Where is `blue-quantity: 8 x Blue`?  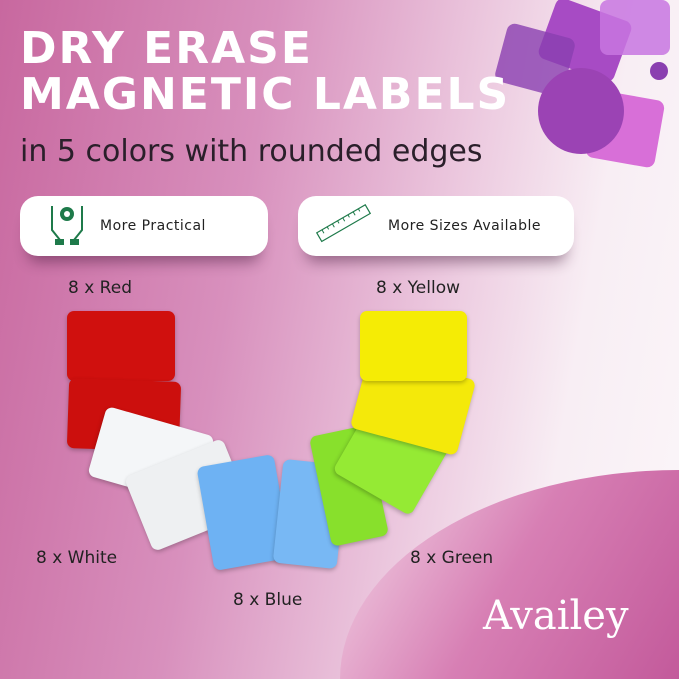 blue-quantity: 8 x Blue is located at coordinates (268, 600).